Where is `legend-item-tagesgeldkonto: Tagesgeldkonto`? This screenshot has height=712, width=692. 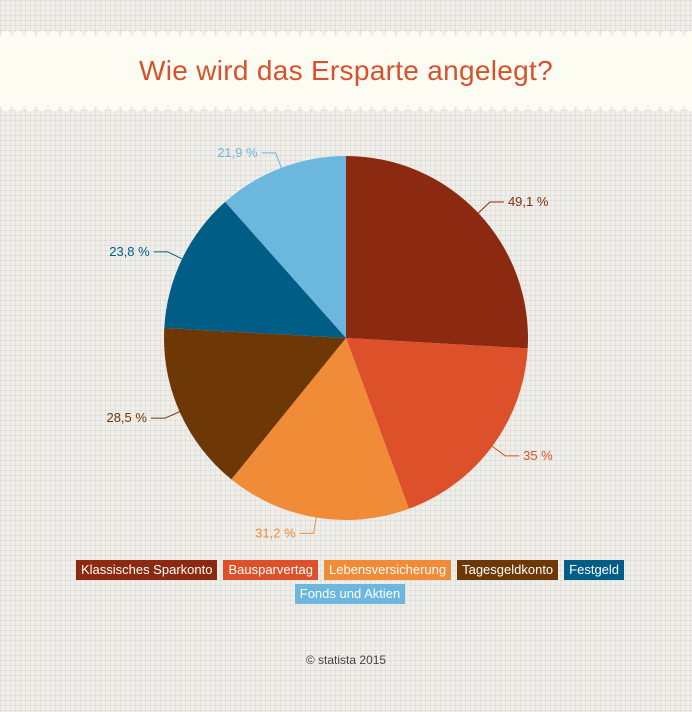 legend-item-tagesgeldkonto: Tagesgeldkonto is located at coordinates (508, 570).